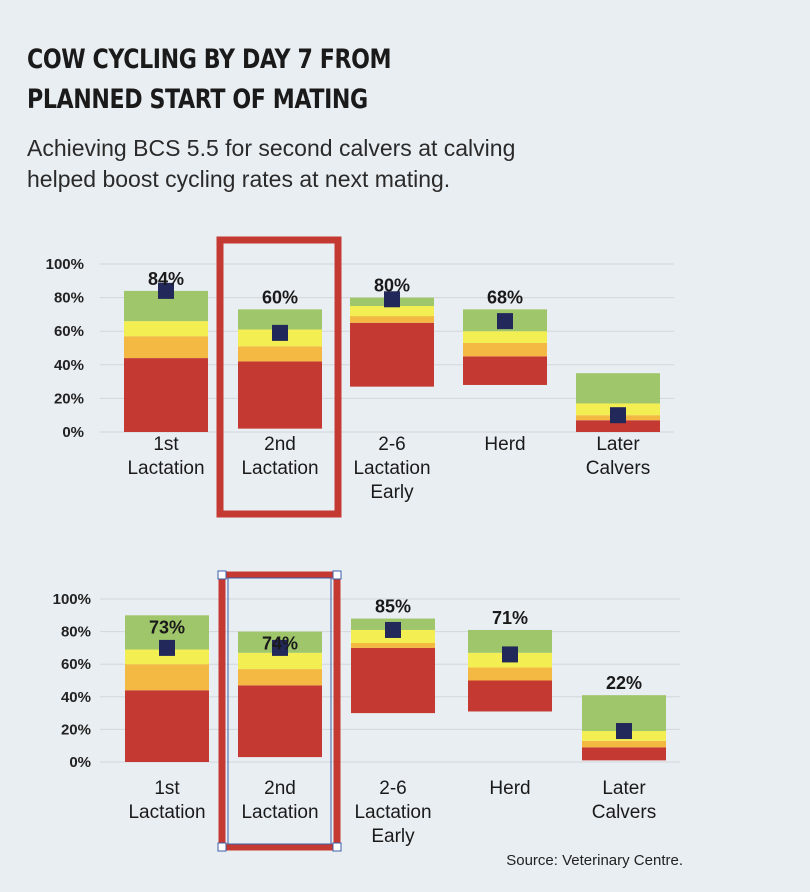 The width and height of the screenshot is (810, 892). What do you see at coordinates (167, 677) in the screenshot?
I see `bottom-bar-1st-lactation-orange-segment` at bounding box center [167, 677].